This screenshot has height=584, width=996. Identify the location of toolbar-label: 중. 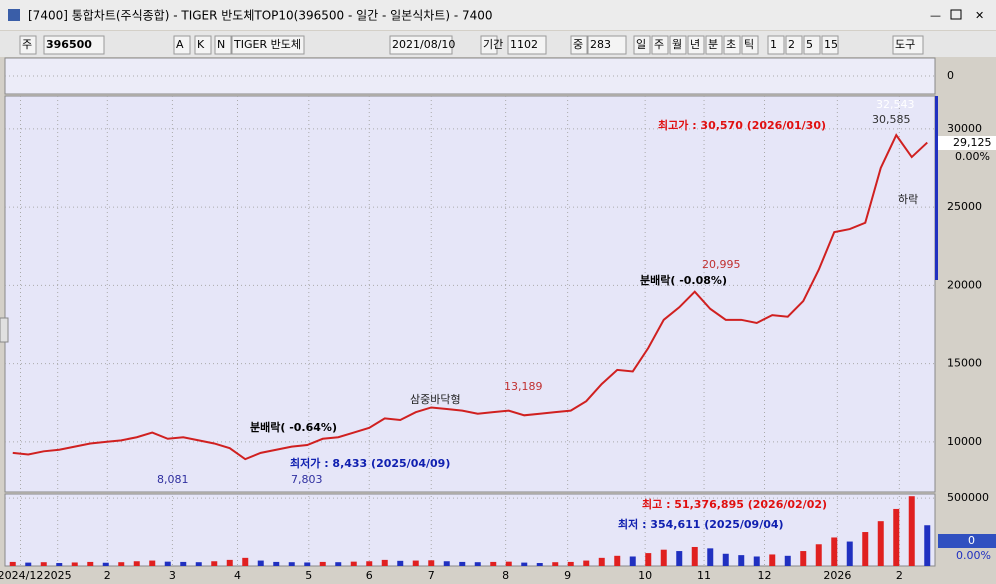
(578, 44).